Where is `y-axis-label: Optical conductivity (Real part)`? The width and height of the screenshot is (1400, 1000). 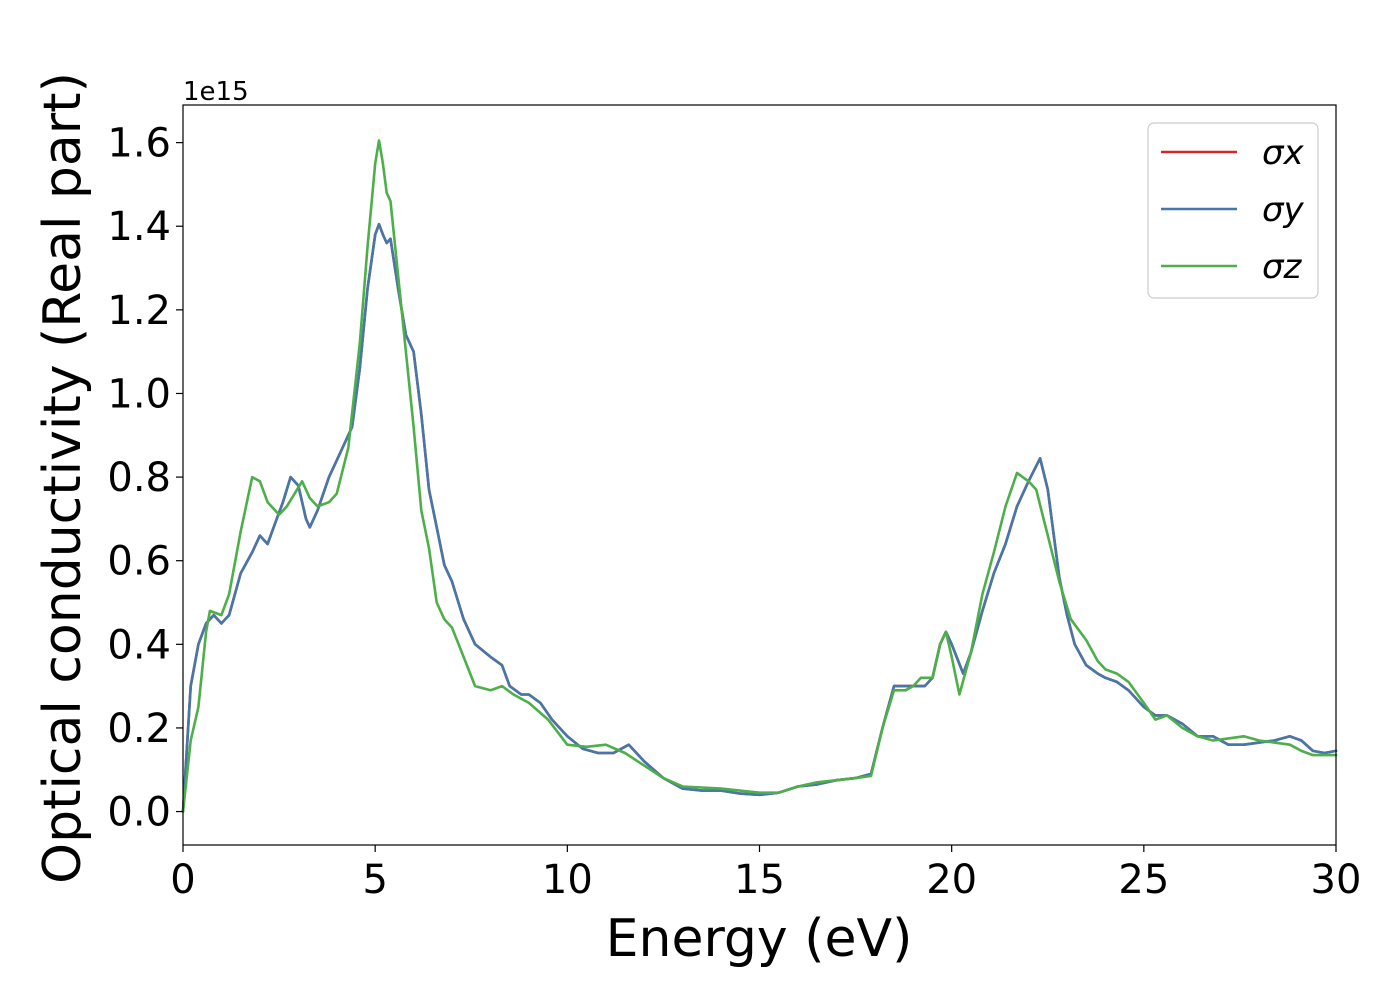
y-axis-label: Optical conductivity (Real part) is located at coordinates (63, 478).